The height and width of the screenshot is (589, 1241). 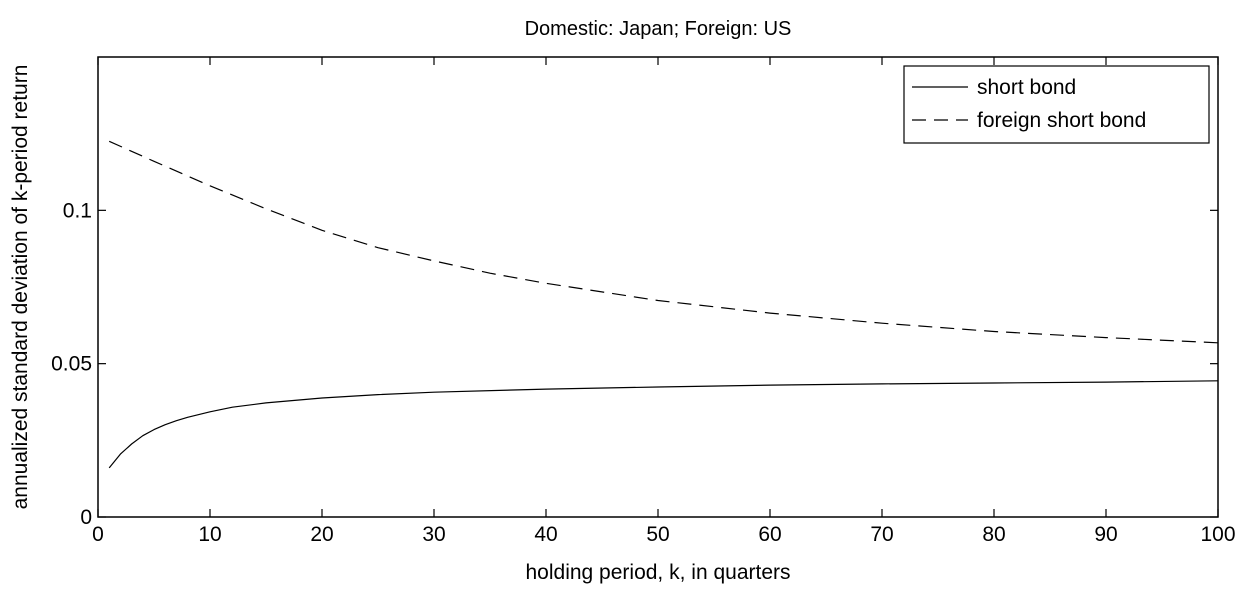 I want to click on legend-label-foreign-short-bond: foreign short bond, so click(x=1061, y=120).